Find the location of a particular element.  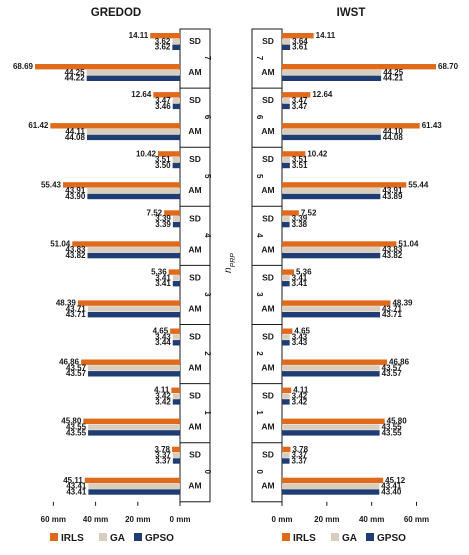

data-label: 3.44 is located at coordinates (163, 342).